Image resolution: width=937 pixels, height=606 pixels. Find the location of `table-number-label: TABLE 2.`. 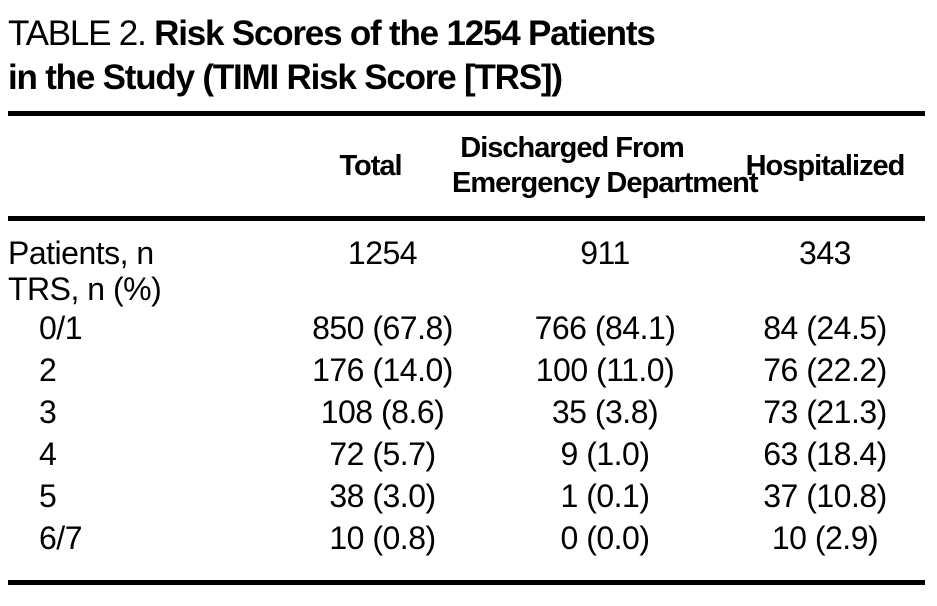

table-number-label: TABLE 2. is located at coordinates (77, 33).